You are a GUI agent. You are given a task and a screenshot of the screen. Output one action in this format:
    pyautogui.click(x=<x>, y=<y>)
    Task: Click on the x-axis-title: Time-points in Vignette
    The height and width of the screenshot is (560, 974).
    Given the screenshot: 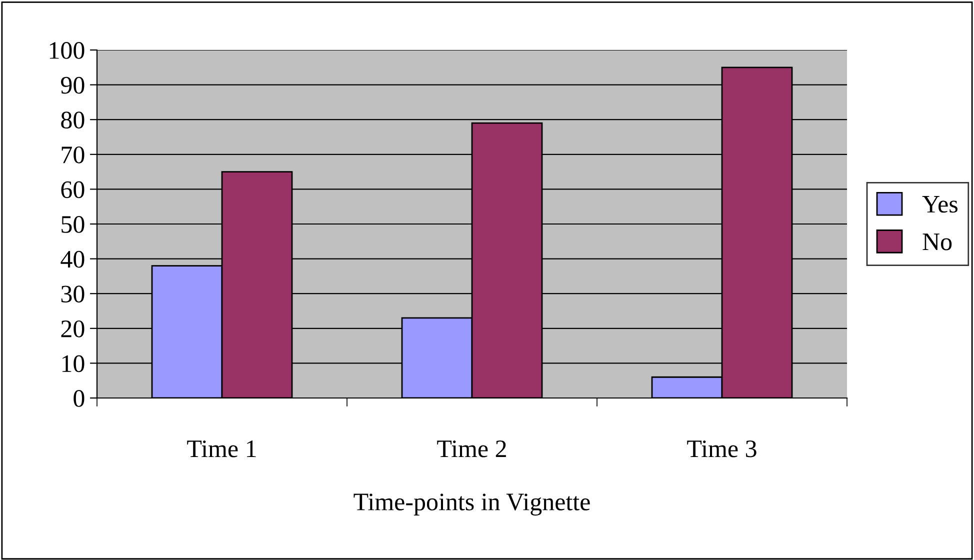 What is the action you would take?
    pyautogui.click(x=472, y=505)
    